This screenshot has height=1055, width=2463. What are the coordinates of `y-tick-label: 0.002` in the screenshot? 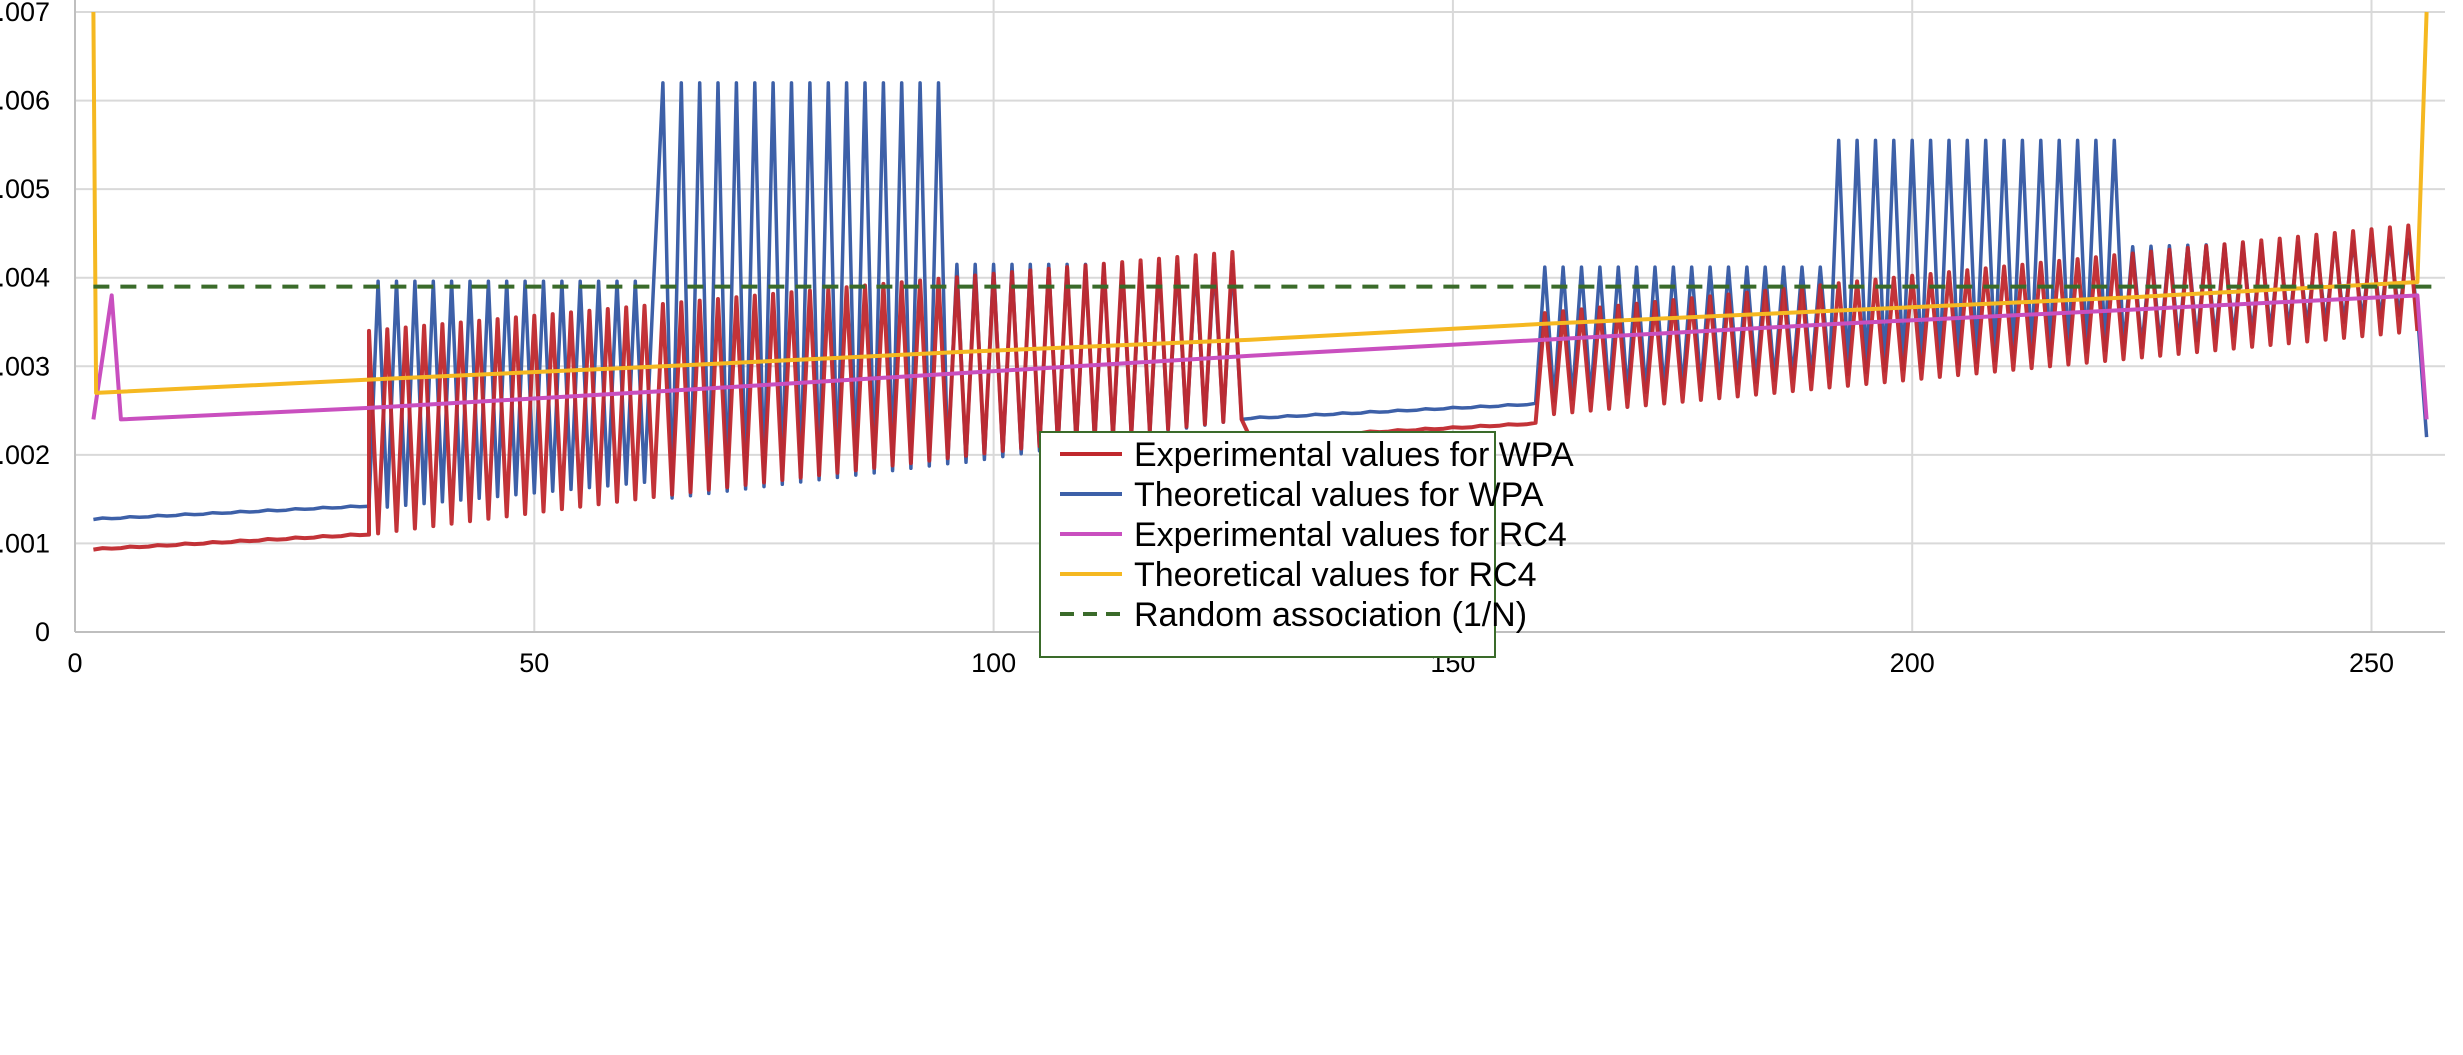 It's located at (25, 455).